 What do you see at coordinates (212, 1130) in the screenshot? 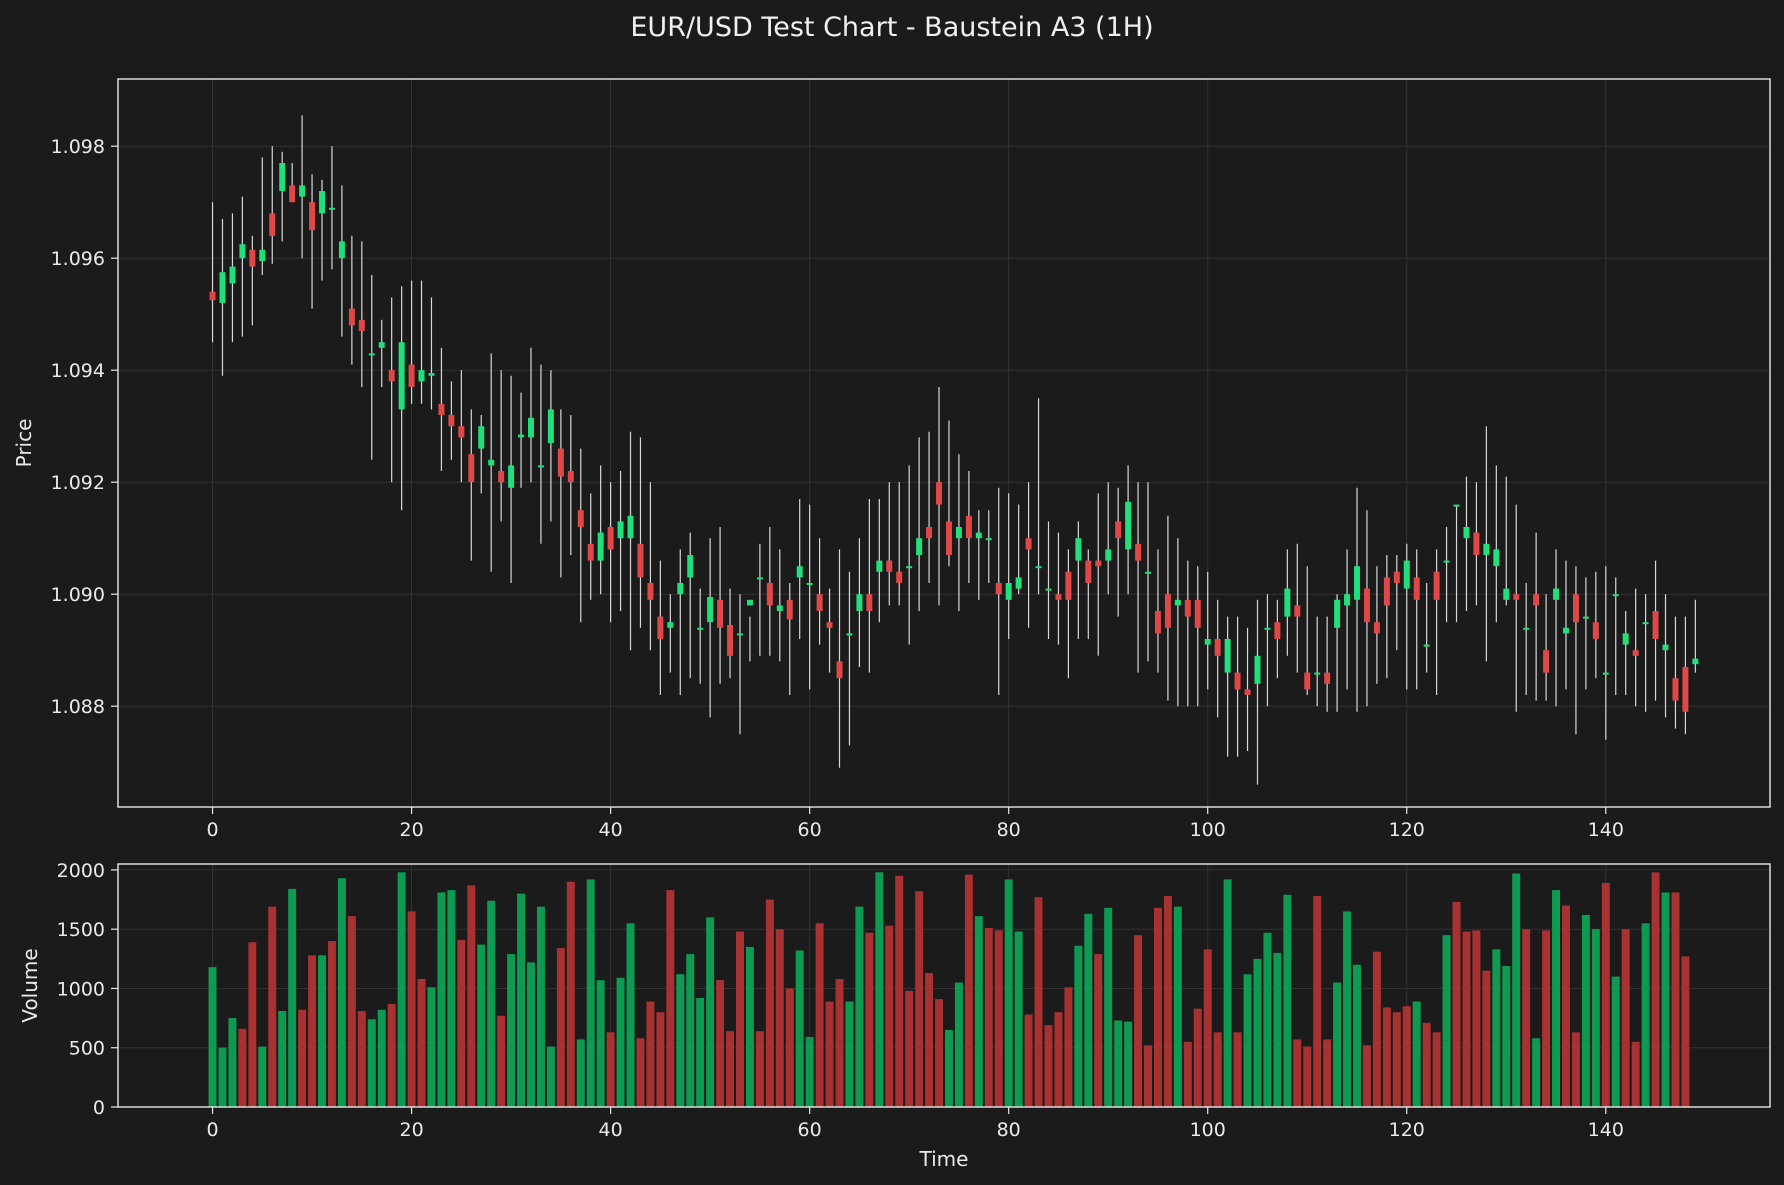
I see `volume-x-tick-label: 0` at bounding box center [212, 1130].